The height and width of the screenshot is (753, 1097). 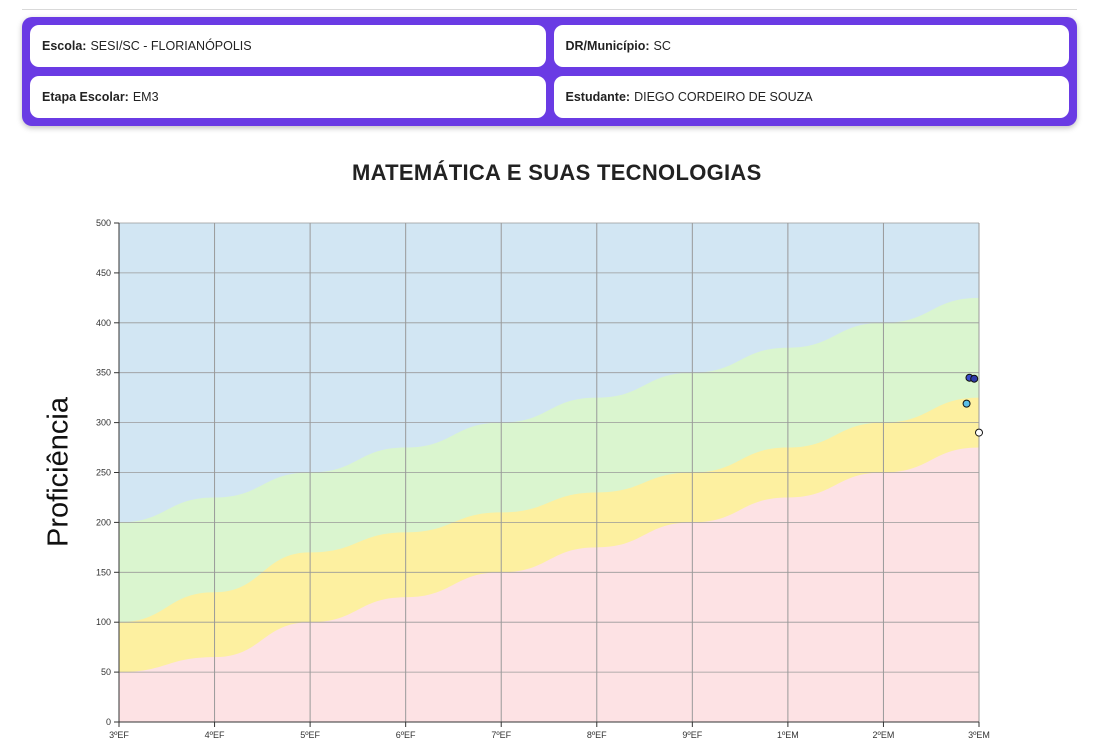 What do you see at coordinates (103, 522) in the screenshot?
I see `y-tick-label: 200` at bounding box center [103, 522].